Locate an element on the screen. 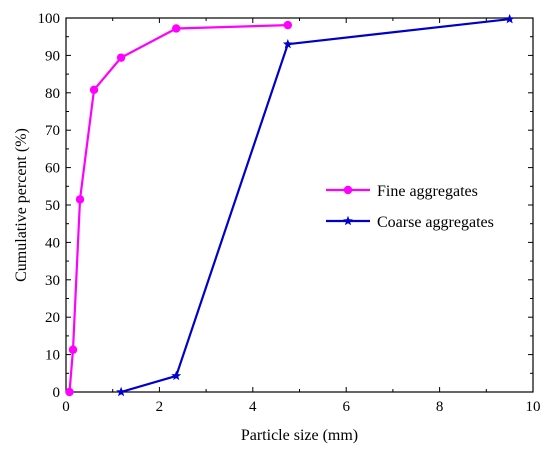 Image resolution: width=550 pixels, height=452 pixels. legend-label-fine-aggregates: Fine aggregates is located at coordinates (427, 191).